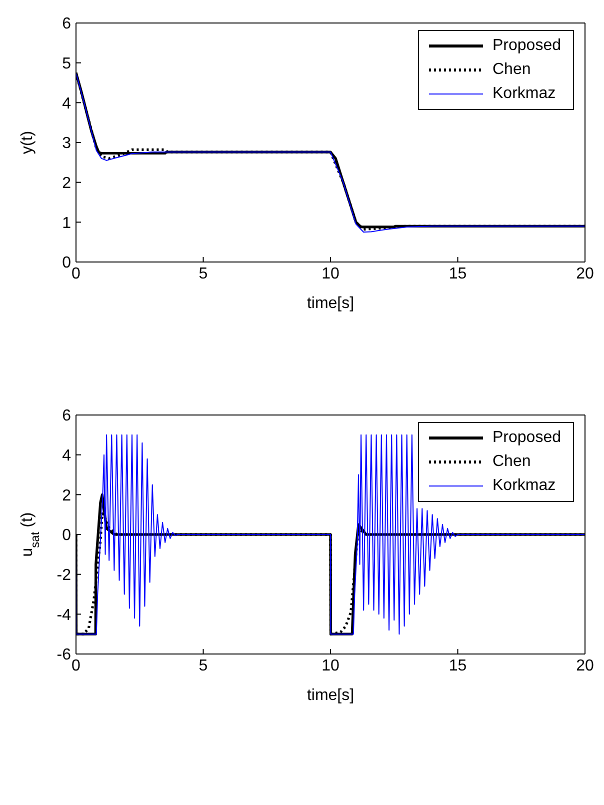 The width and height of the screenshot is (604, 805). I want to click on y-tick-label: 1, so click(67, 223).